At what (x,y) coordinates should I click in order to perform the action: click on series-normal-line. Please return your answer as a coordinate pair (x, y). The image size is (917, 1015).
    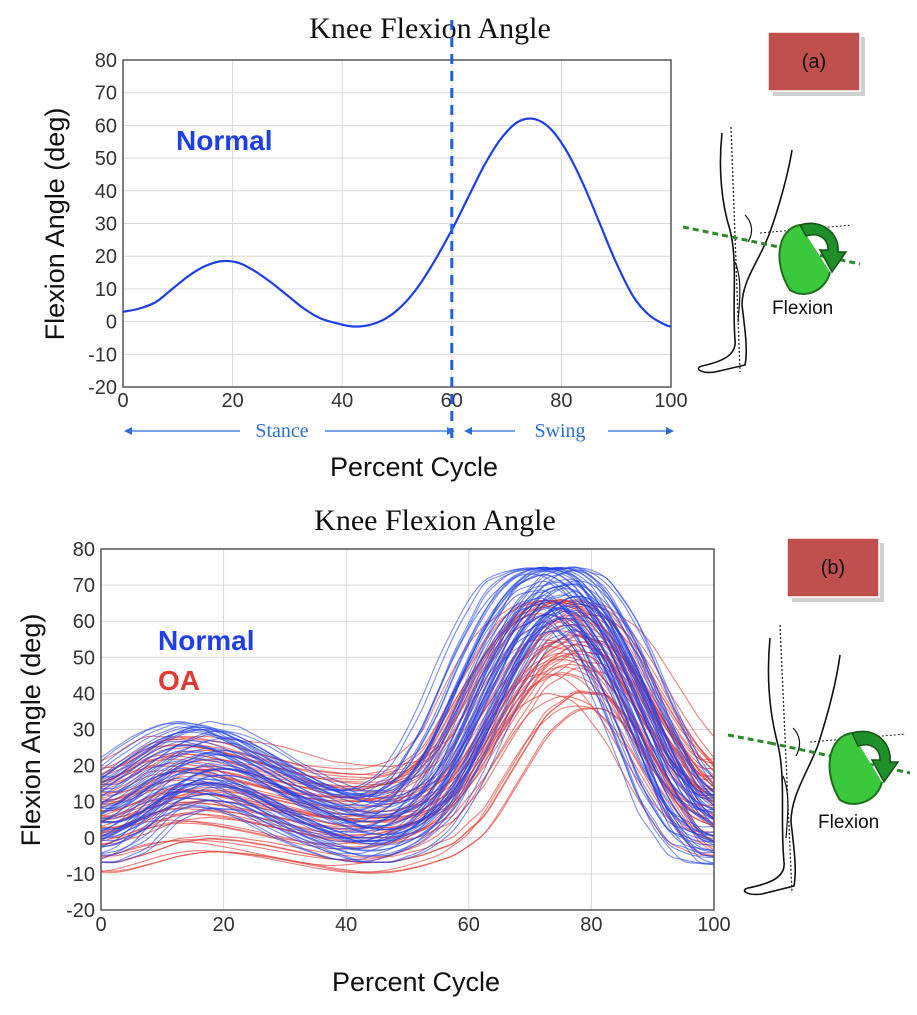
    Looking at the image, I should click on (397, 222).